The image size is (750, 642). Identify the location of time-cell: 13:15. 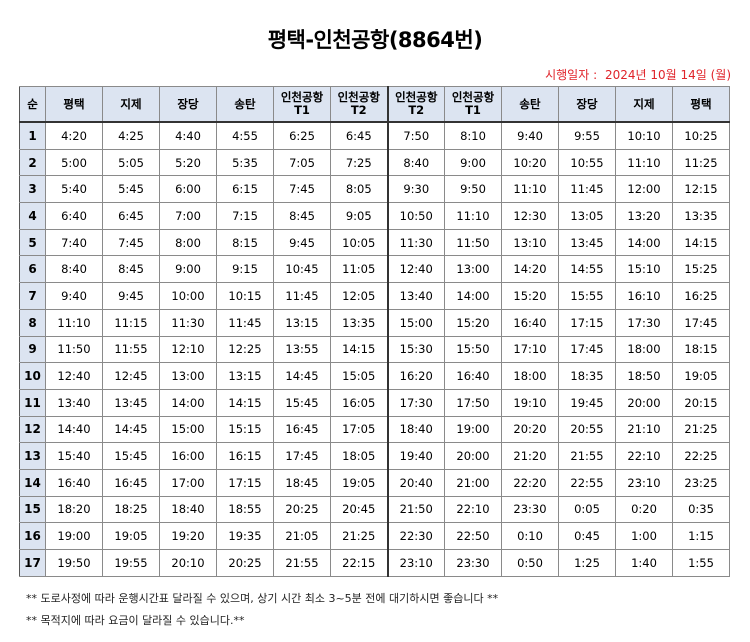
(245, 376).